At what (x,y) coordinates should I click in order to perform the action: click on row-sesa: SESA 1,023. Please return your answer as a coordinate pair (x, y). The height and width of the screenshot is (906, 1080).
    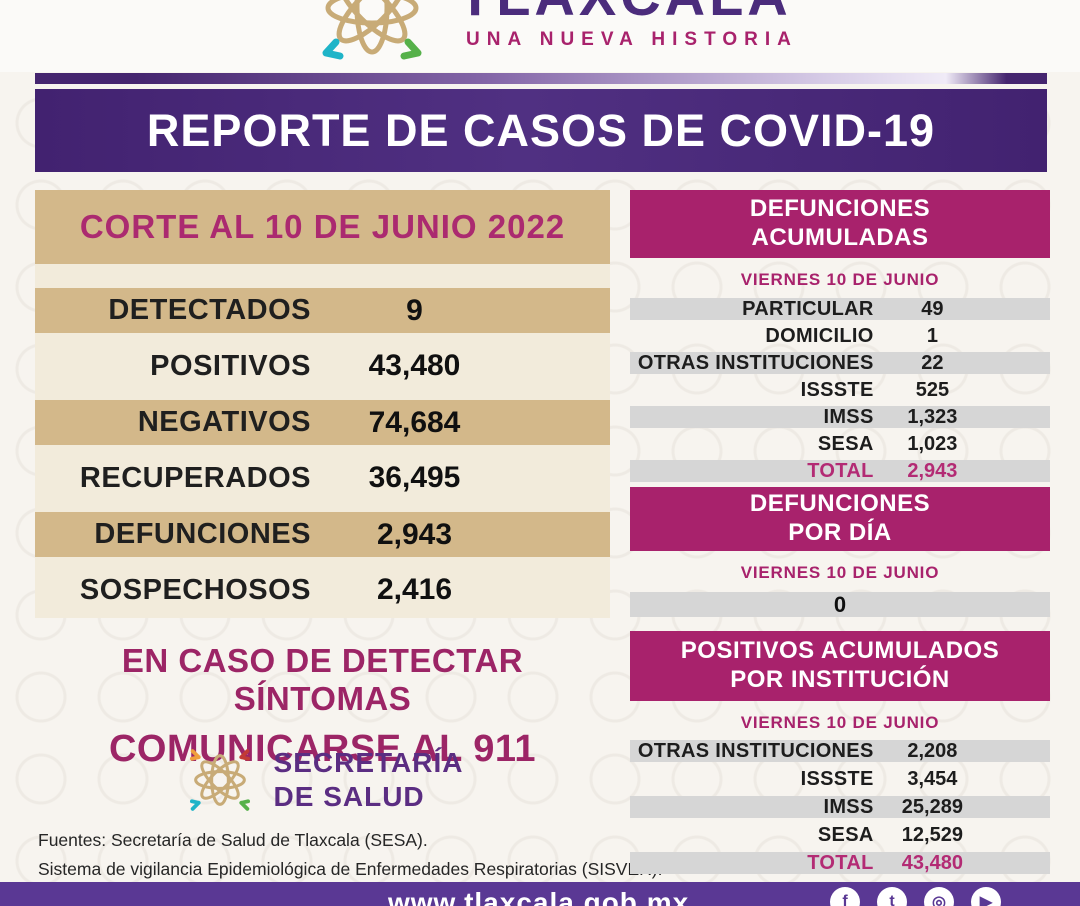
    Looking at the image, I should click on (840, 444).